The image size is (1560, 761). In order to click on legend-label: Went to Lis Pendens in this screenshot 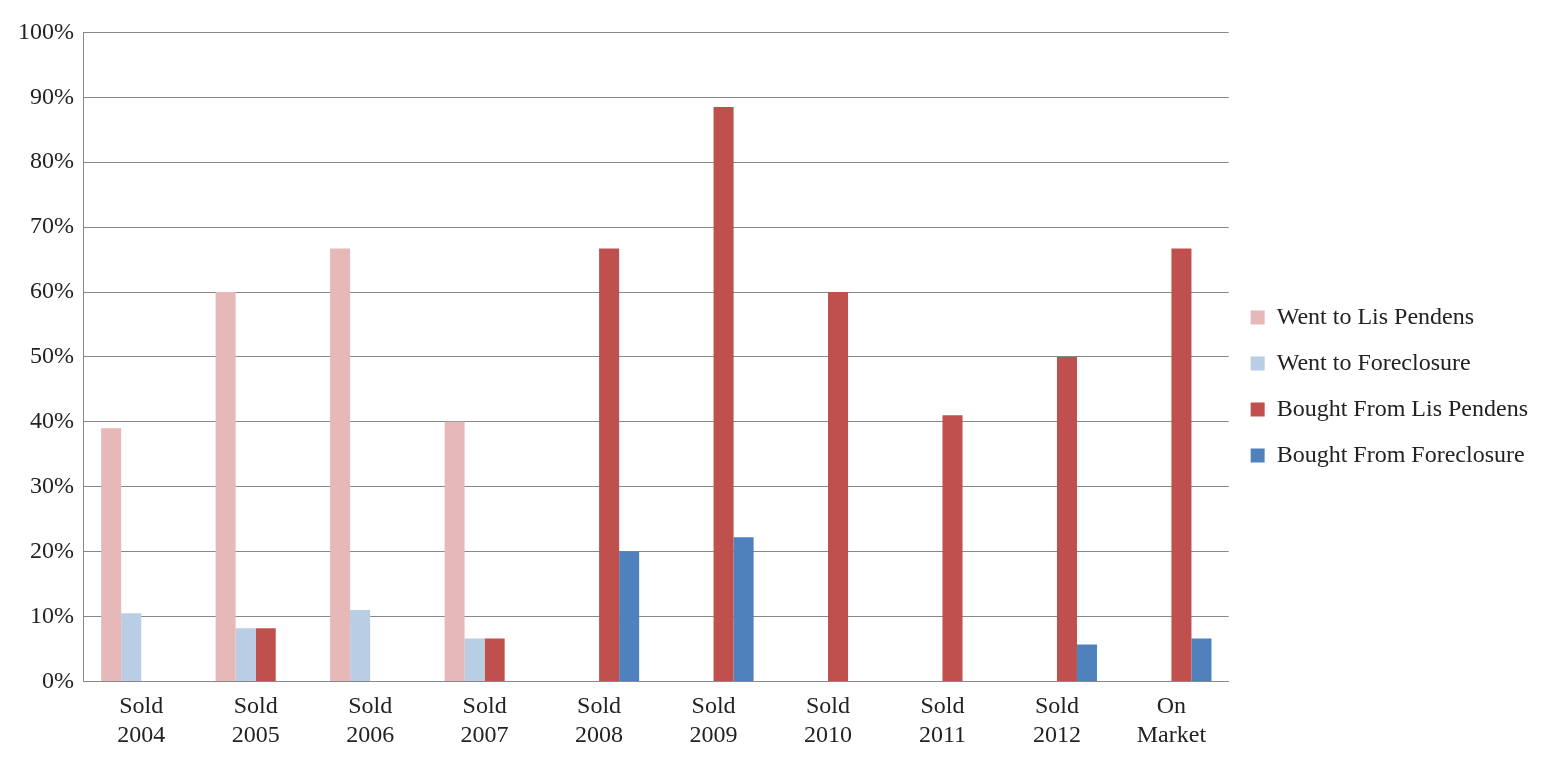, I will do `click(1375, 315)`.